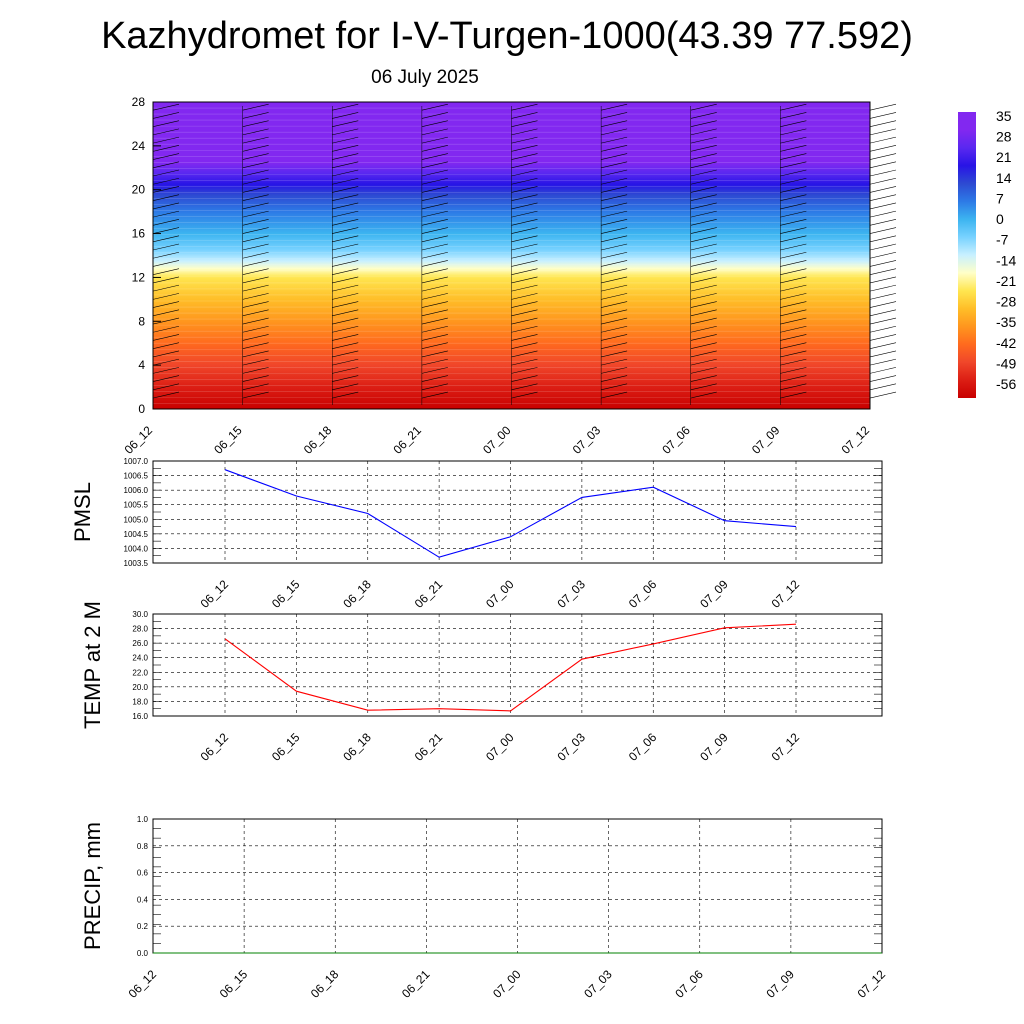 The width and height of the screenshot is (1024, 1024). Describe the element at coordinates (510, 513) in the screenshot. I see `series-line` at that location.